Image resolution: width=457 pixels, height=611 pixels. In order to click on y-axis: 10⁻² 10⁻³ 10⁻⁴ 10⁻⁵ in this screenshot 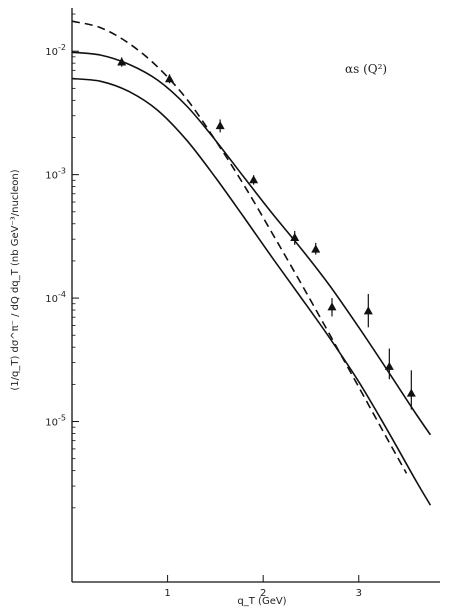, I will do `click(62, 261)`.